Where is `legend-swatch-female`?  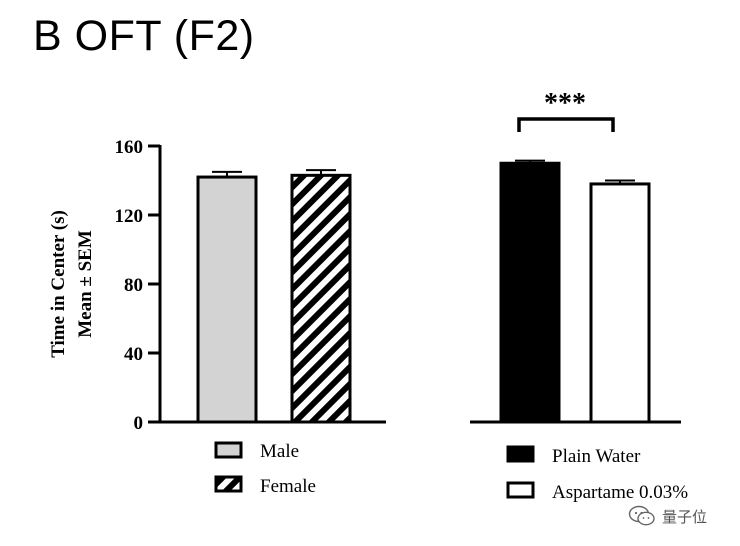 legend-swatch-female is located at coordinates (228, 484).